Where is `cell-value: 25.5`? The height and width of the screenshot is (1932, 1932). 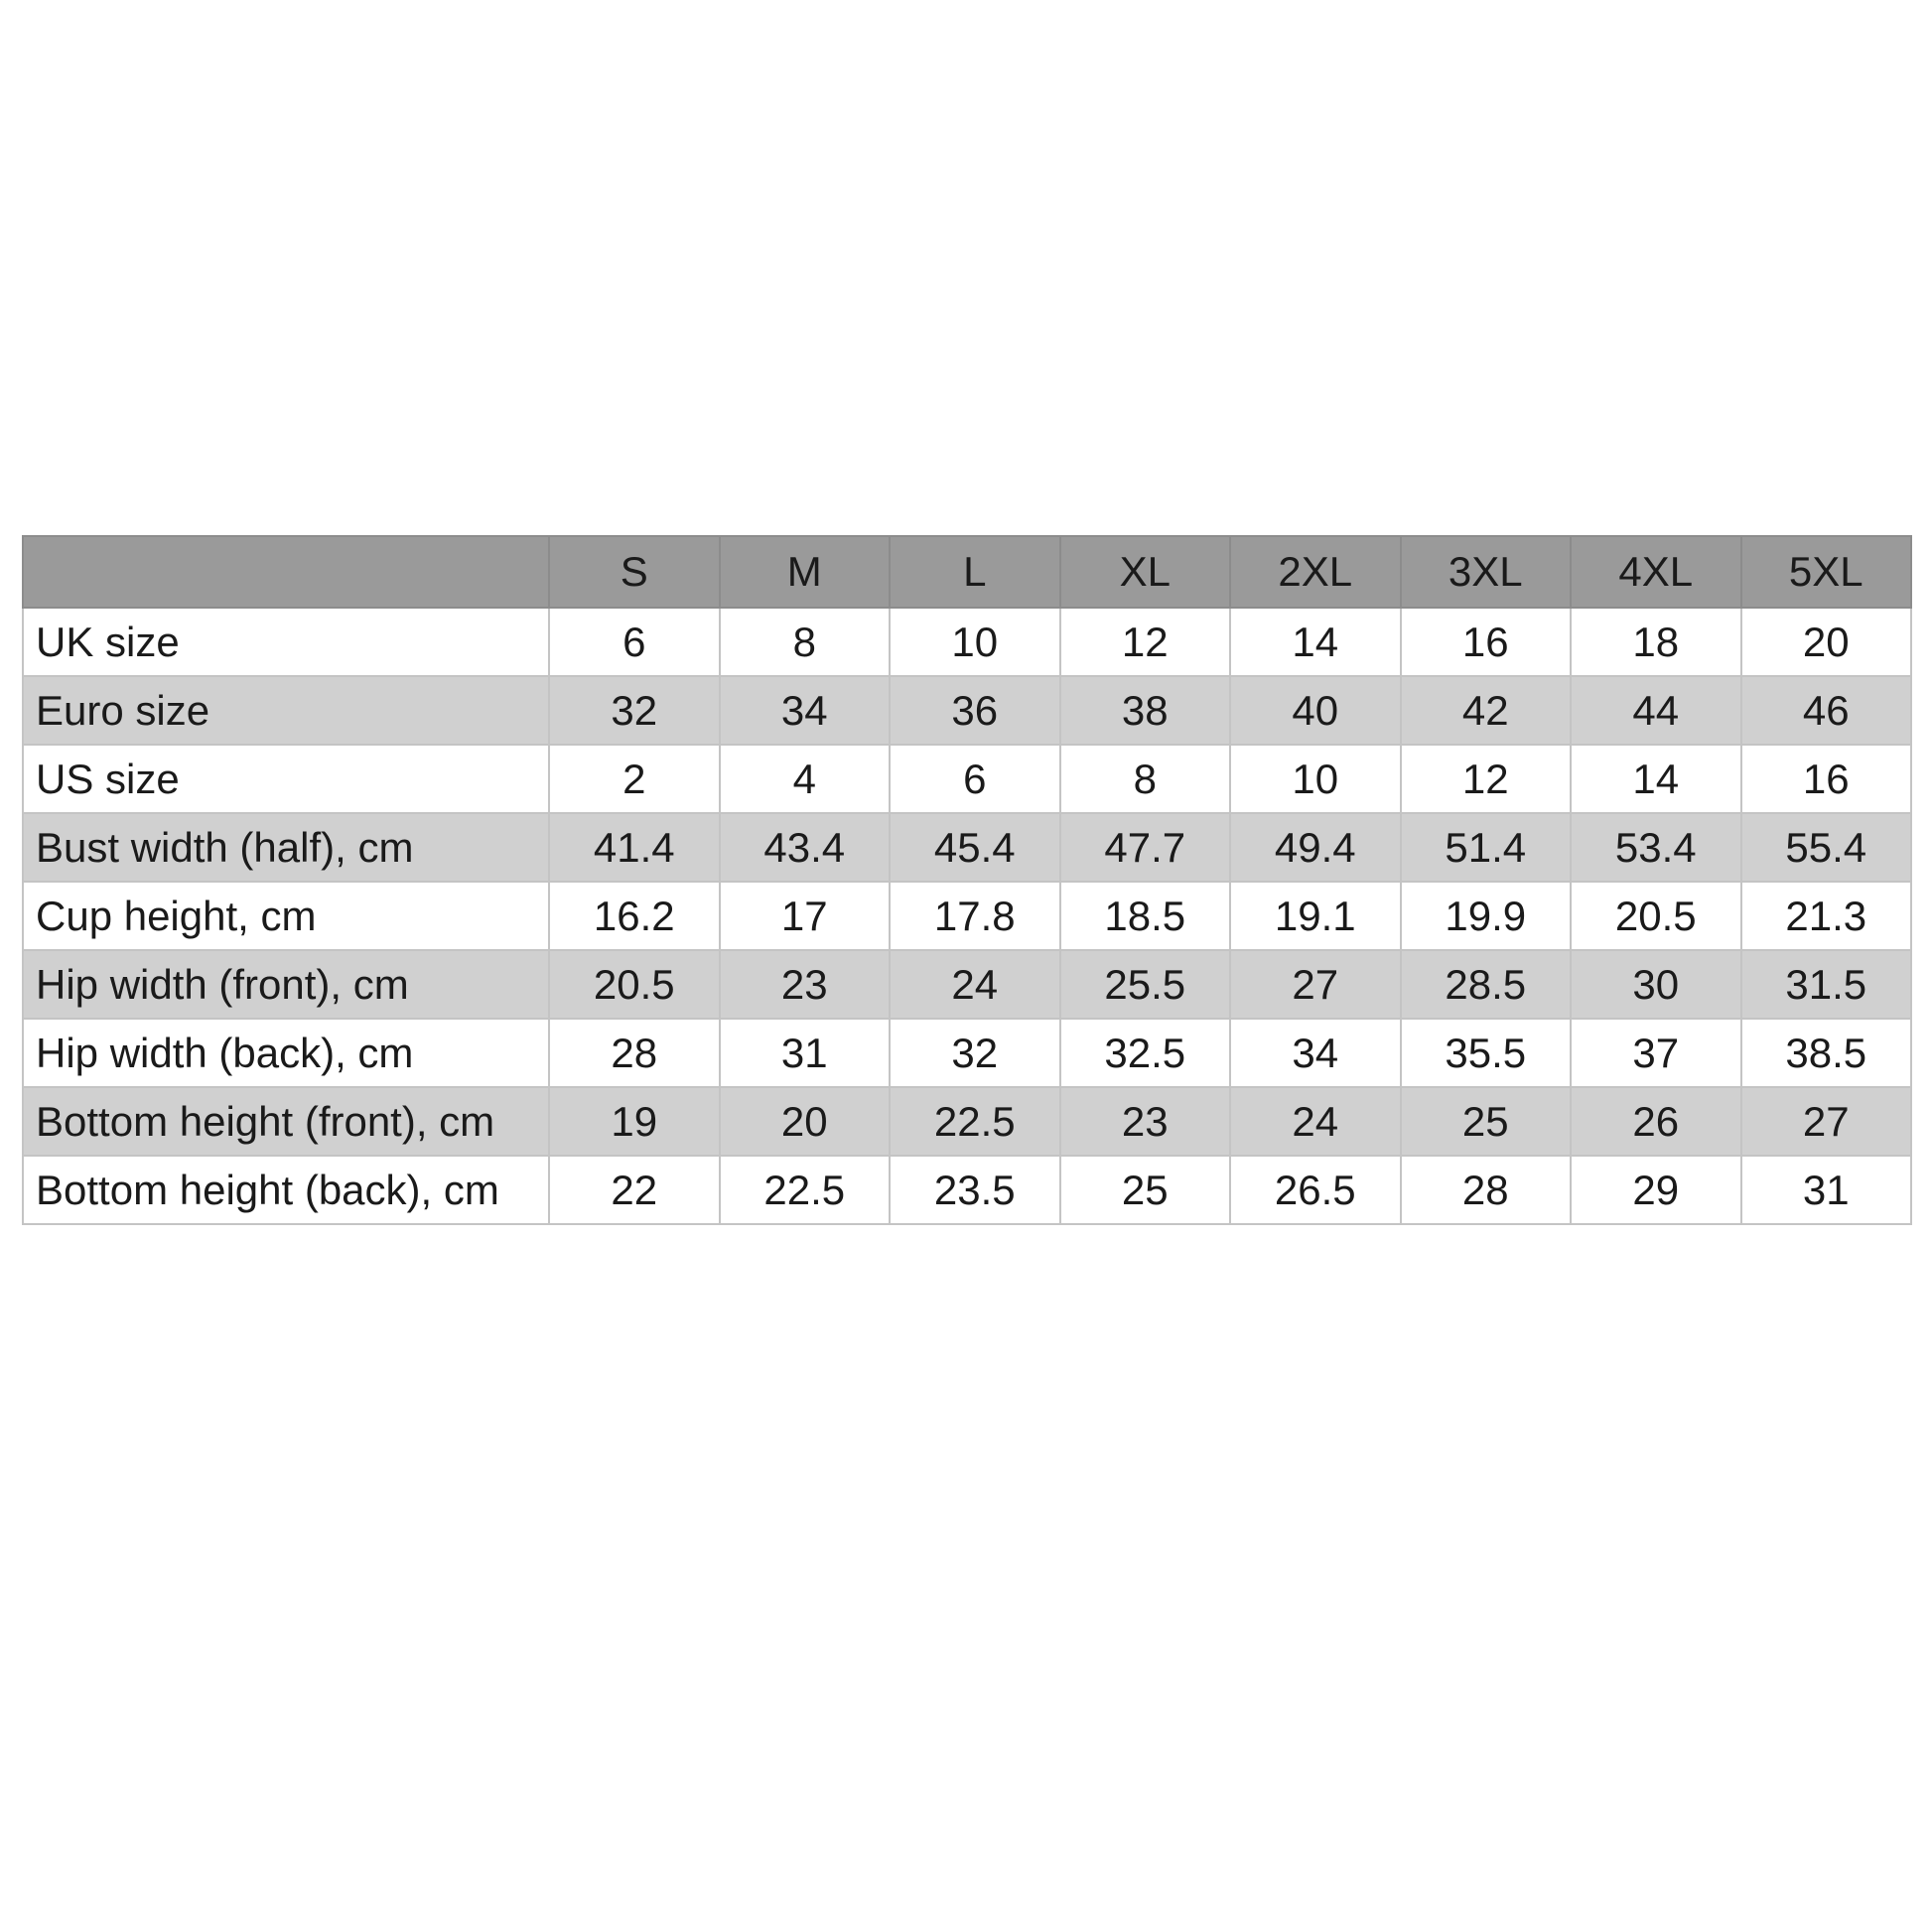 cell-value: 25.5 is located at coordinates (1144, 984).